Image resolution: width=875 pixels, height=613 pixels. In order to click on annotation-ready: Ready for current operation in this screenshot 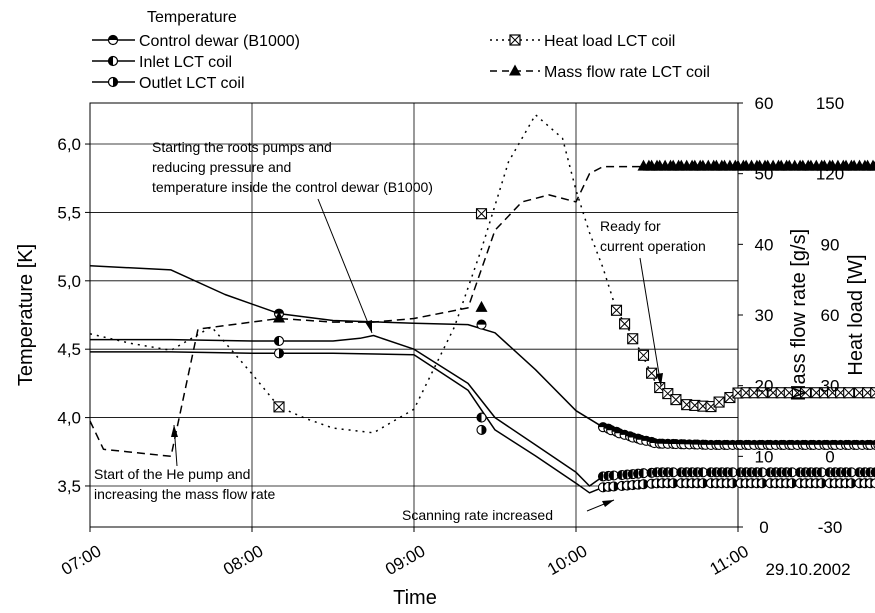, I will do `click(653, 302)`.